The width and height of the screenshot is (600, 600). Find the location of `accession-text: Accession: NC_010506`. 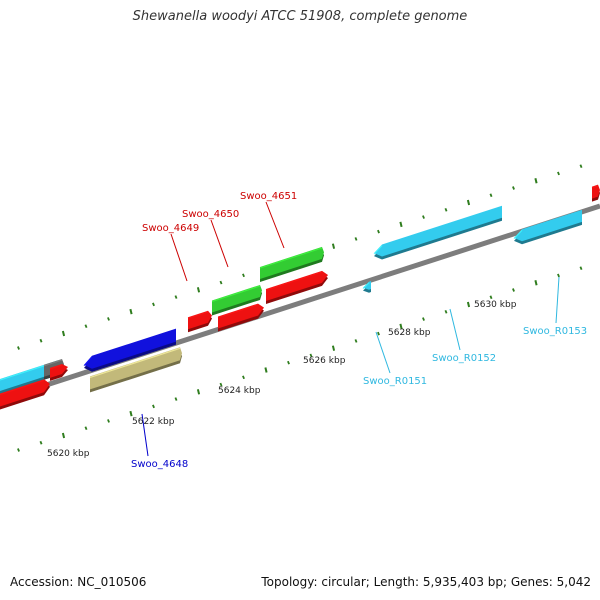

accession-text: Accession: NC_010506 is located at coordinates (78, 582).